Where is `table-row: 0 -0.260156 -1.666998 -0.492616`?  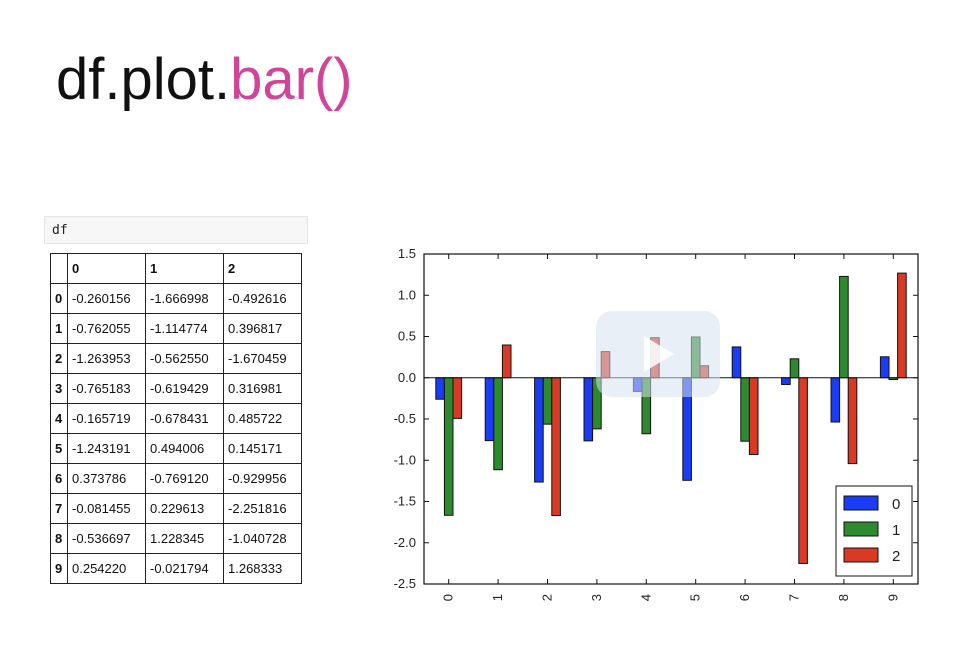
table-row: 0 -0.260156 -1.666998 -0.492616 is located at coordinates (176, 298).